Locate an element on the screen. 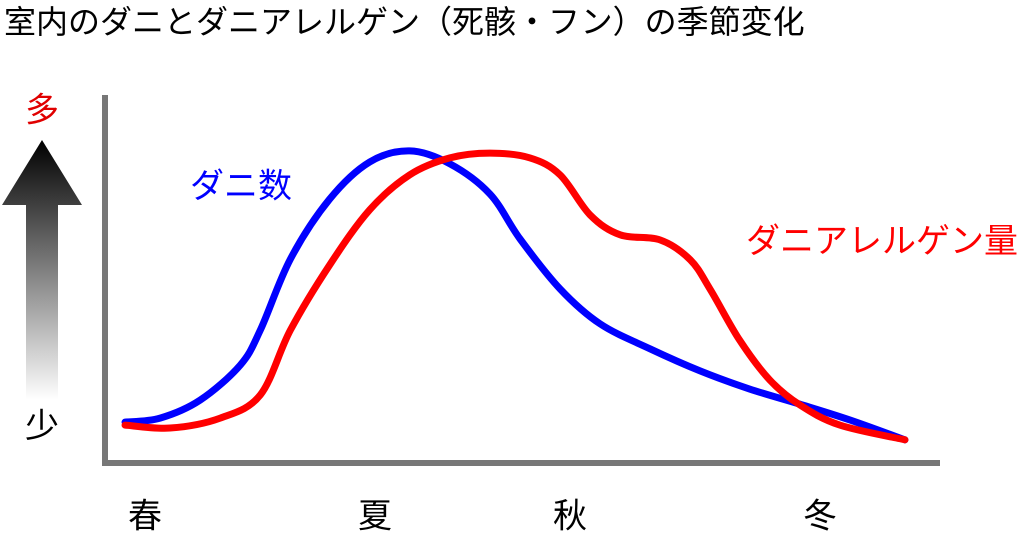 This screenshot has height=542, width=1024. x-category-label: 冬 is located at coordinates (820, 517).